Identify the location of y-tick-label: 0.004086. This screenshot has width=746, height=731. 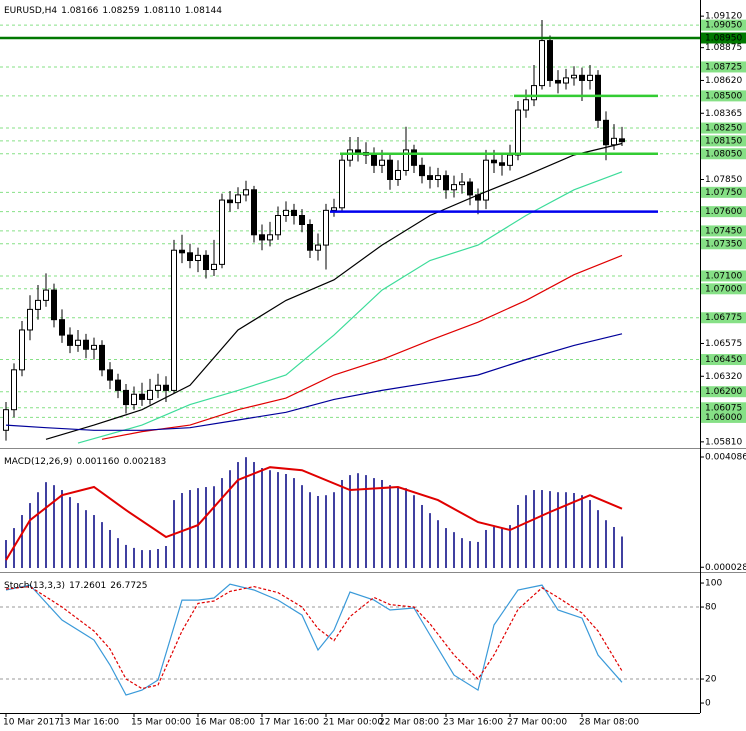
(725, 457).